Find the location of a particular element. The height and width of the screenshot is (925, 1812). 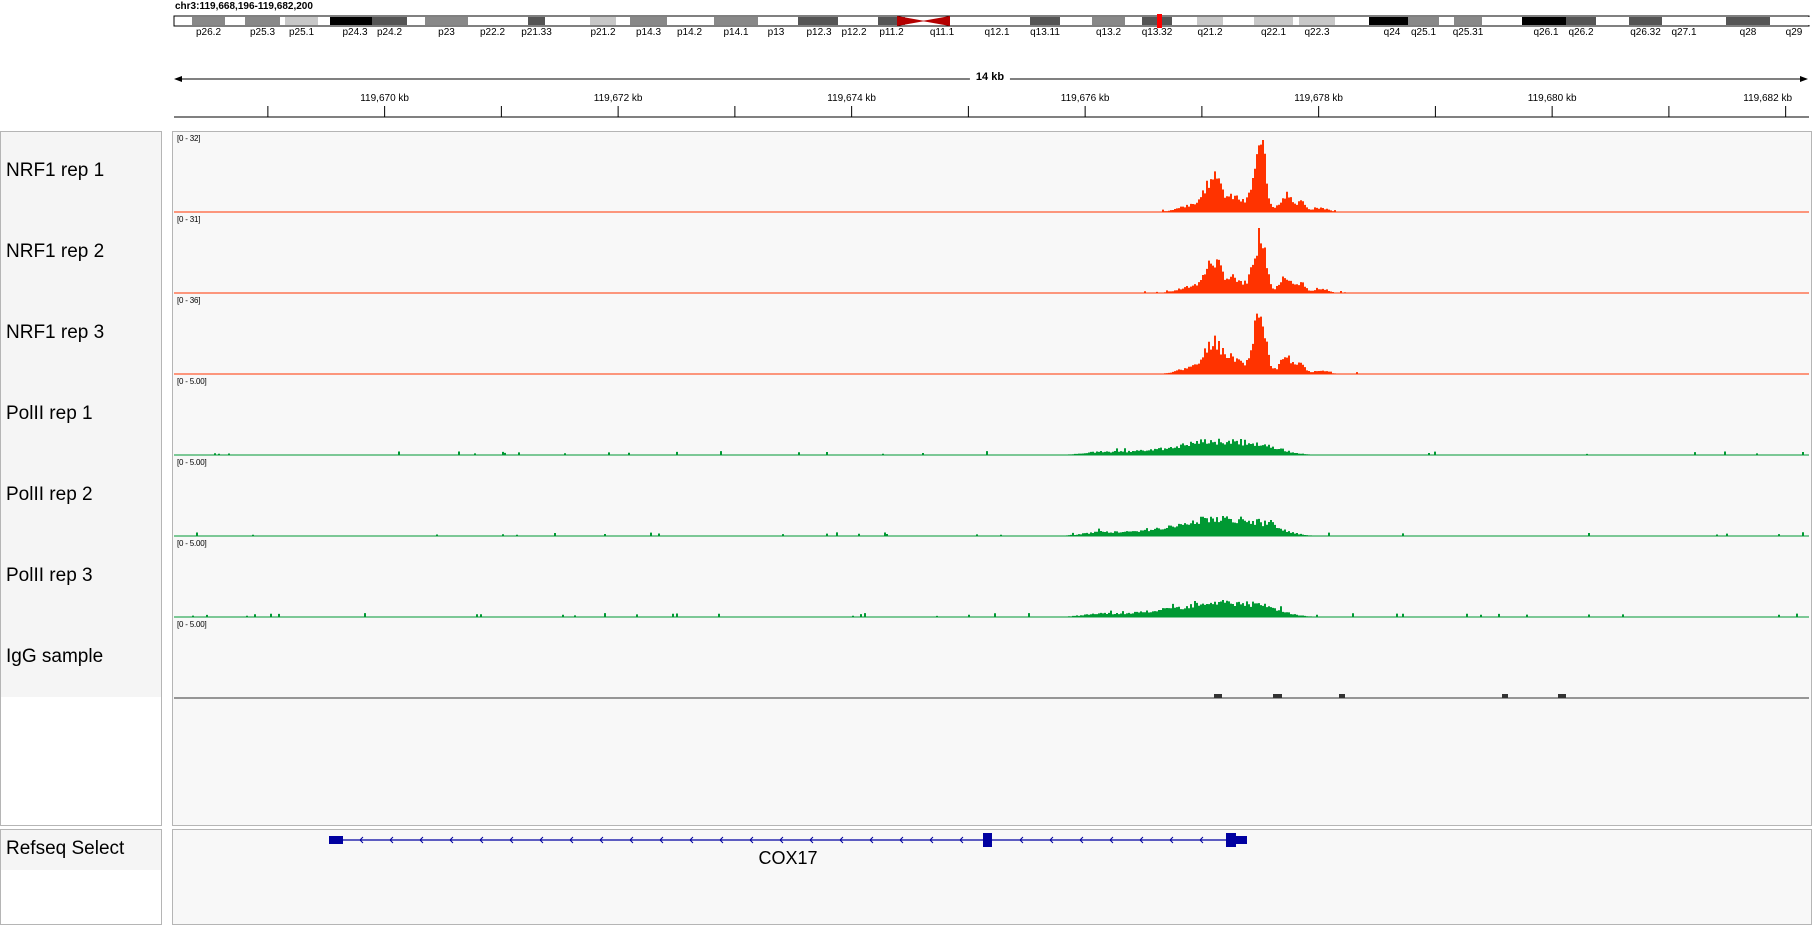

gene-name-label: COX17 is located at coordinates (788, 858).